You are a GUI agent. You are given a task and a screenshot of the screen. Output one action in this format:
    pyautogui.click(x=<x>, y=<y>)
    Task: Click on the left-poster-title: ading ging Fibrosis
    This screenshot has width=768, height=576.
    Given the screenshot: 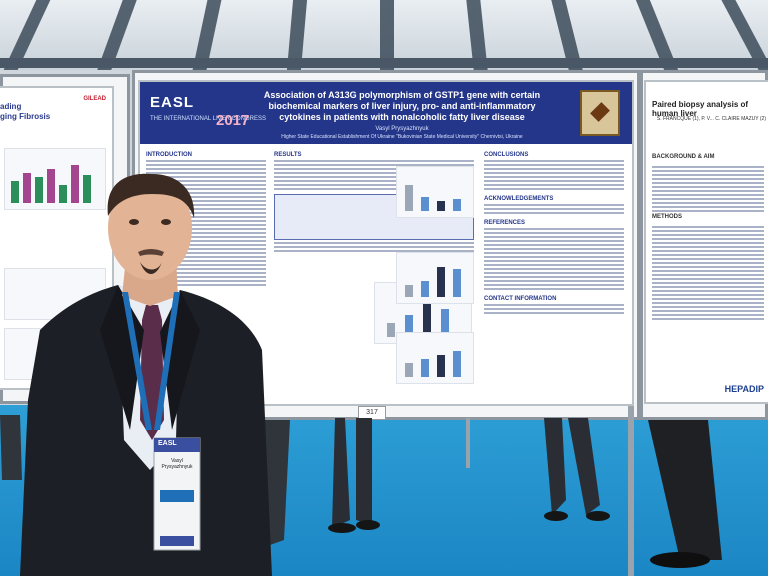 What is the action you would take?
    pyautogui.click(x=25, y=111)
    